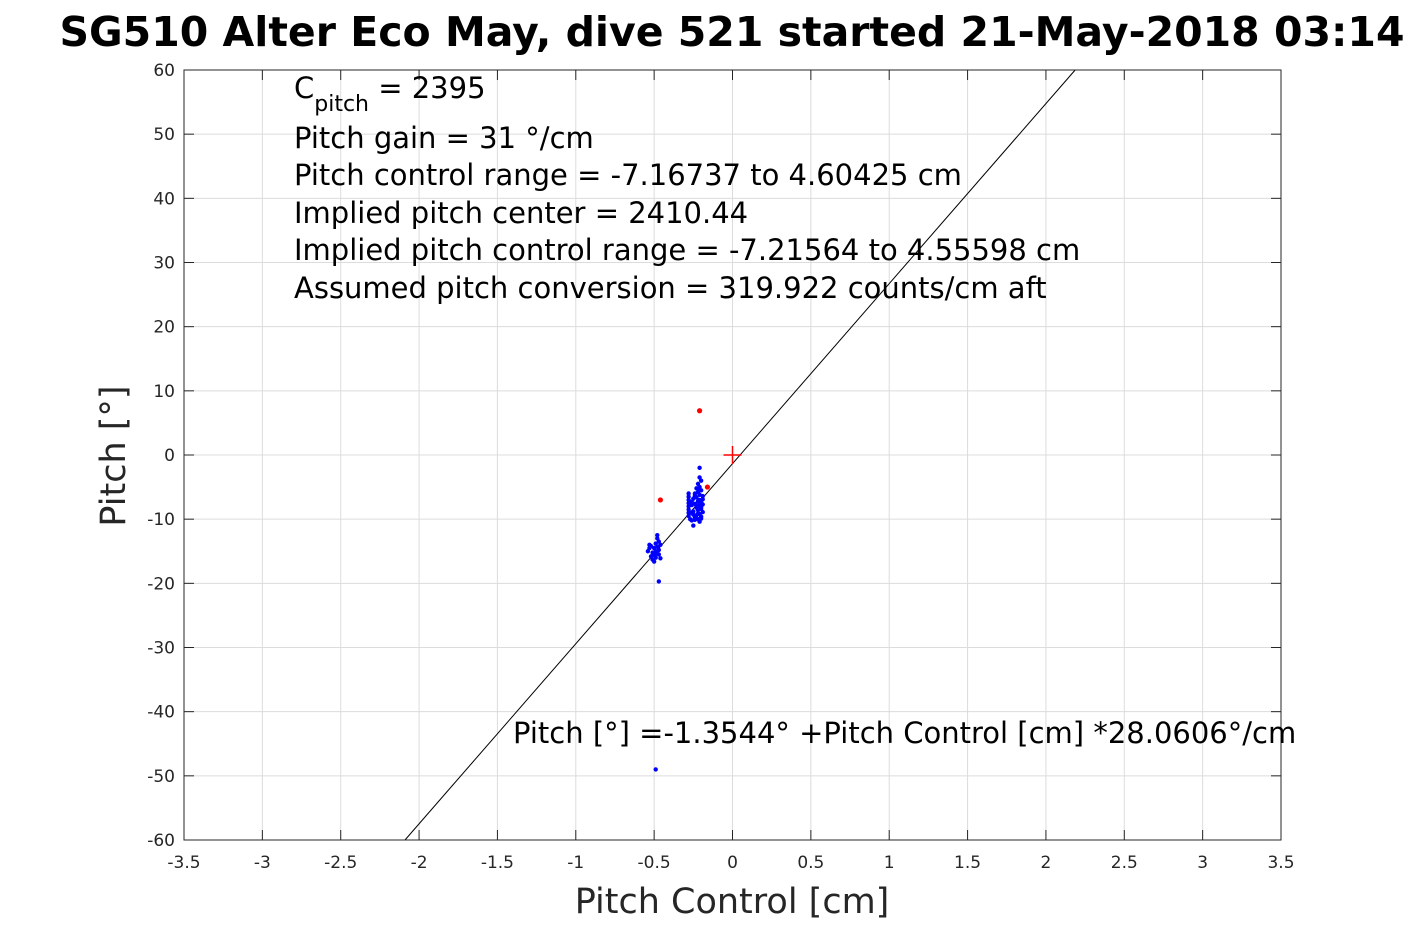 The width and height of the screenshot is (1417, 945). I want to click on x-tick-label: 1, so click(889, 863).